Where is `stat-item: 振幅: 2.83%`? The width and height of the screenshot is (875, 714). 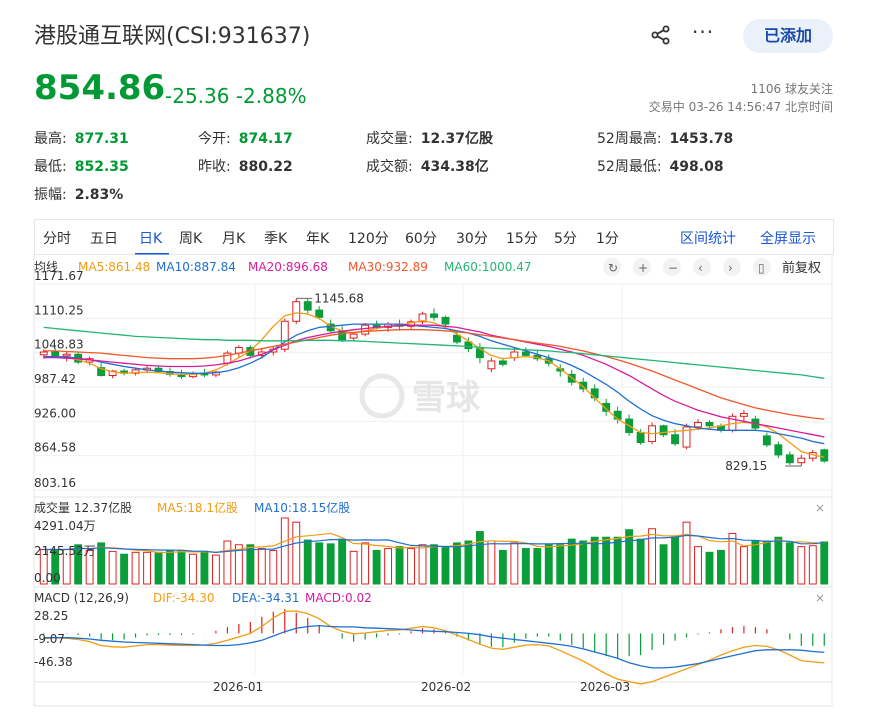 stat-item: 振幅: 2.83% is located at coordinates (78, 194).